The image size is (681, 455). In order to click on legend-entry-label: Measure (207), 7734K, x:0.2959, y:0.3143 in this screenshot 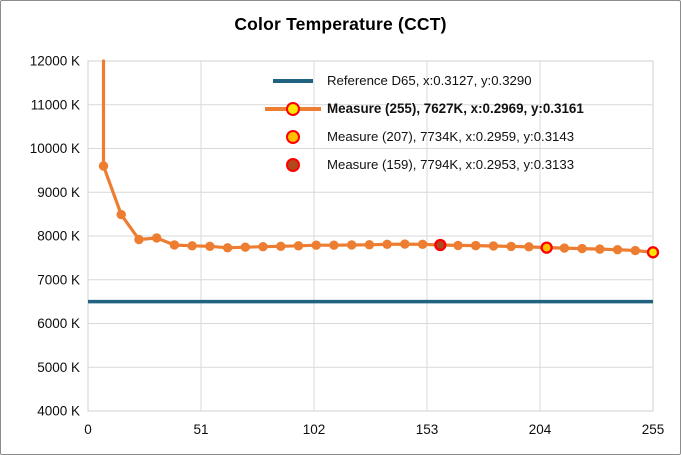, I will do `click(451, 136)`.